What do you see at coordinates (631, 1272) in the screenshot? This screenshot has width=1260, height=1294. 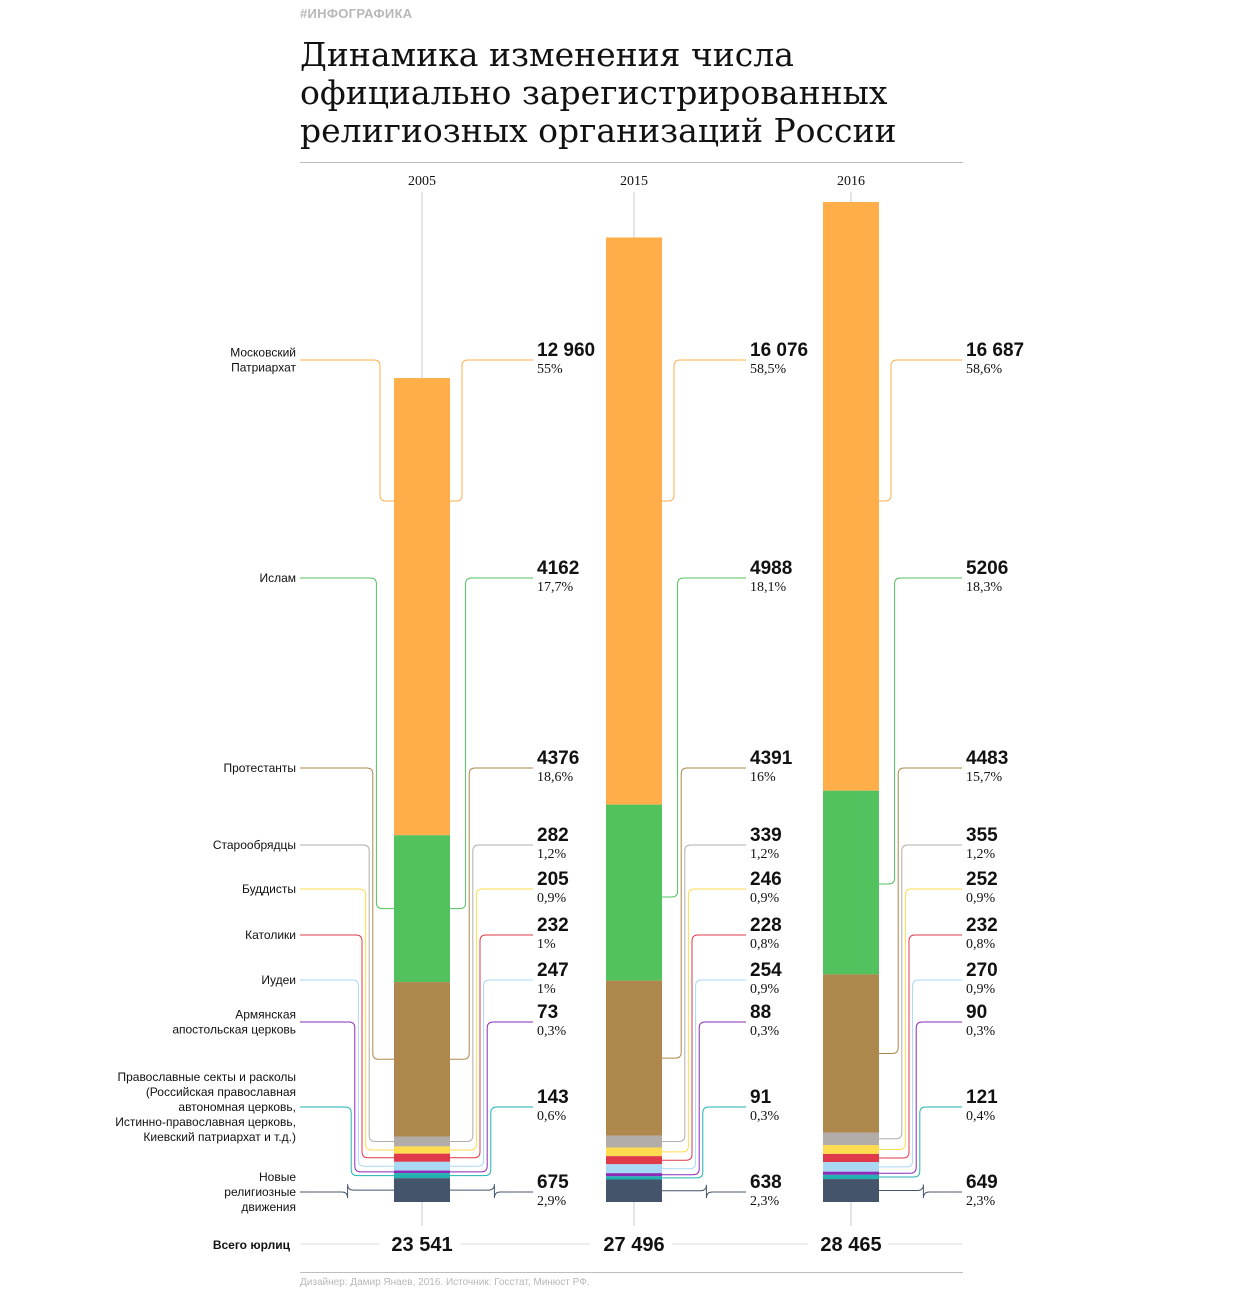 I see `bottom-divider` at bounding box center [631, 1272].